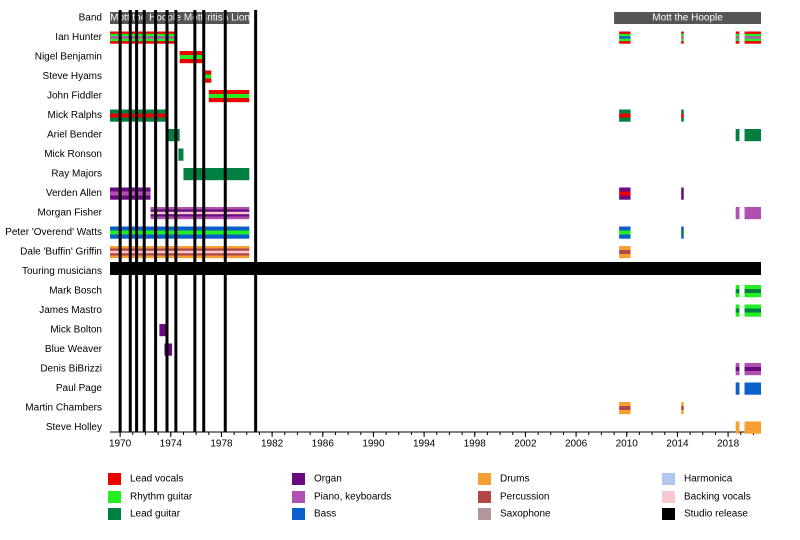 This screenshot has height=540, width=800. What do you see at coordinates (161, 497) in the screenshot?
I see `legend-label: Rhythm guitar` at bounding box center [161, 497].